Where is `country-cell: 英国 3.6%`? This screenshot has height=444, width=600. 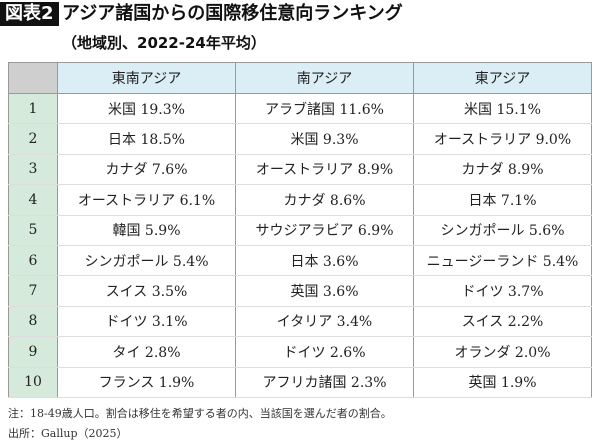
country-cell: 英国 3.6% is located at coordinates (324, 291).